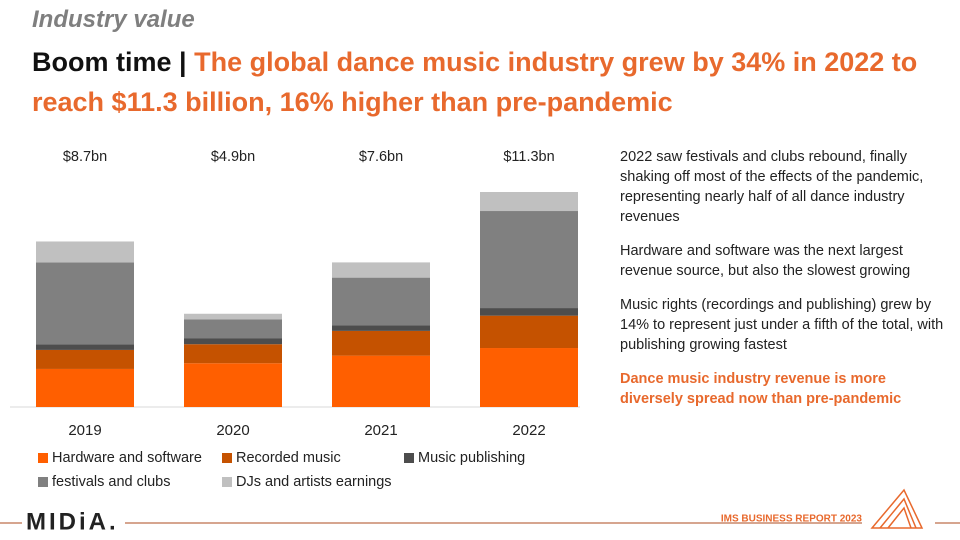 This screenshot has width=960, height=540. Describe the element at coordinates (84, 430) in the screenshot. I see `x-tick-label: 2019` at that location.